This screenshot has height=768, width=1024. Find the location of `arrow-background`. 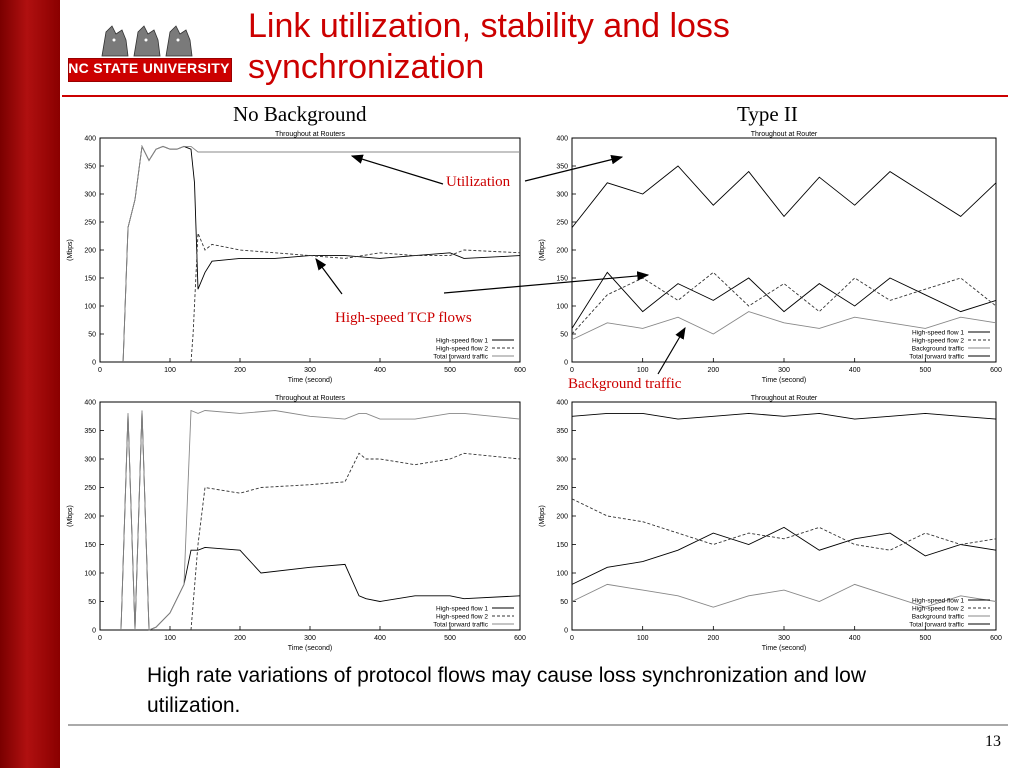

arrow-background is located at coordinates (671, 350).